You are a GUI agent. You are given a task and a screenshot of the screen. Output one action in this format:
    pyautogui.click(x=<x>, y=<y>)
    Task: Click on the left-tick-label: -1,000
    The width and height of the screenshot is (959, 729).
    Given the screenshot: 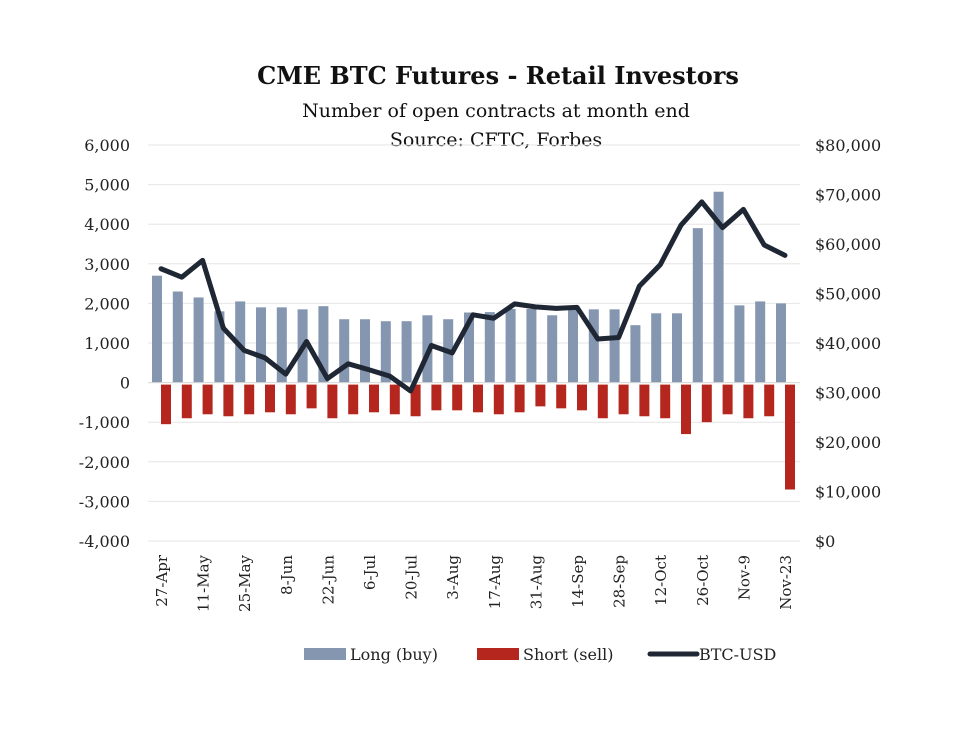 What is the action you would take?
    pyautogui.click(x=104, y=422)
    